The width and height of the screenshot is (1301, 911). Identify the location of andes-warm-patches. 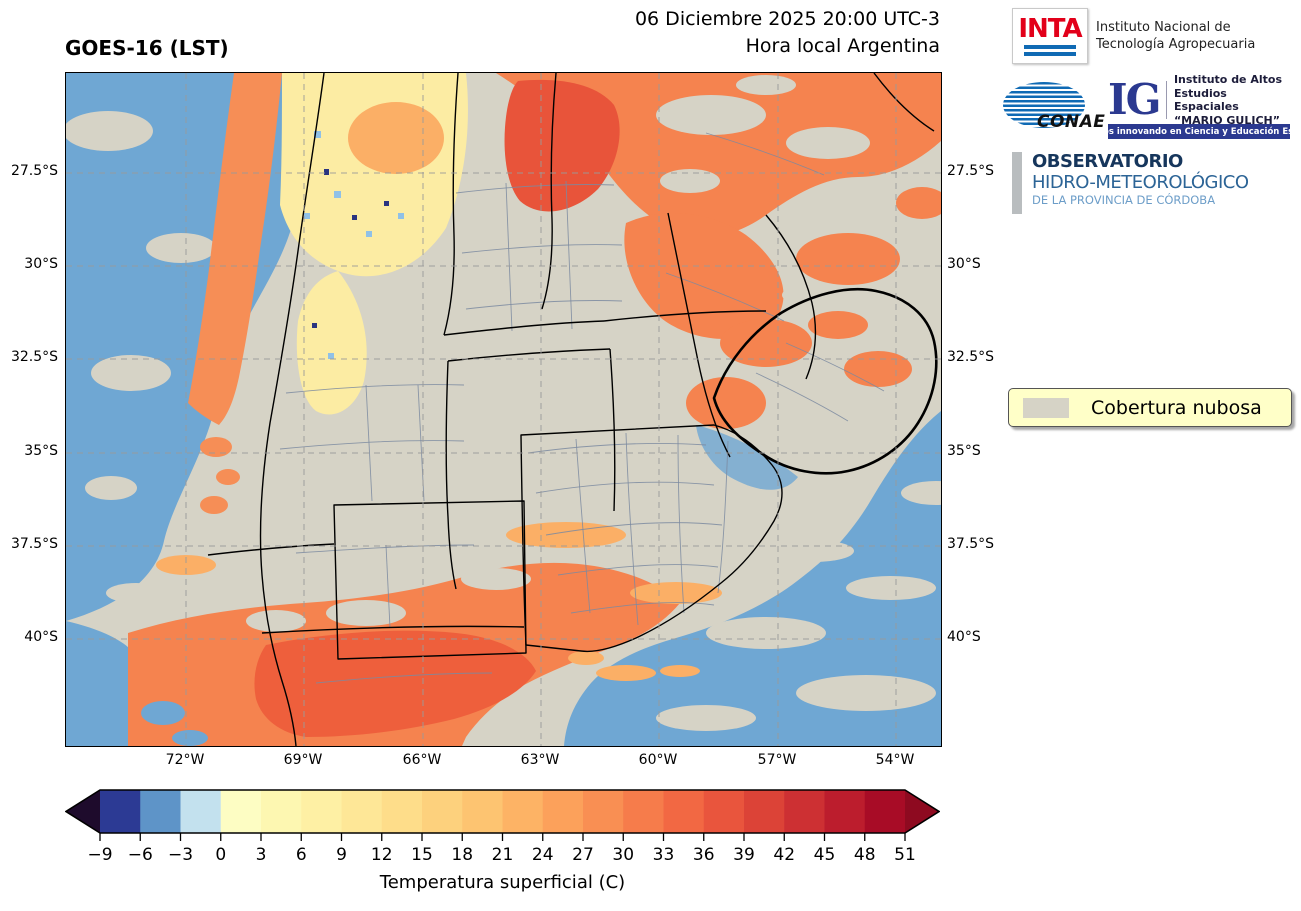
(220, 475).